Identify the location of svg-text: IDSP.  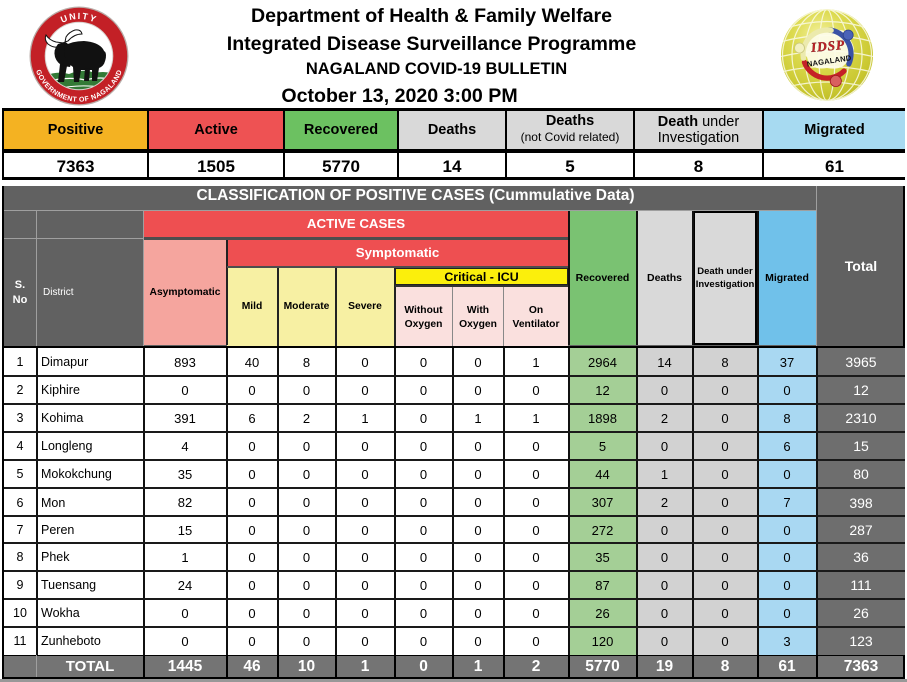
(827, 46).